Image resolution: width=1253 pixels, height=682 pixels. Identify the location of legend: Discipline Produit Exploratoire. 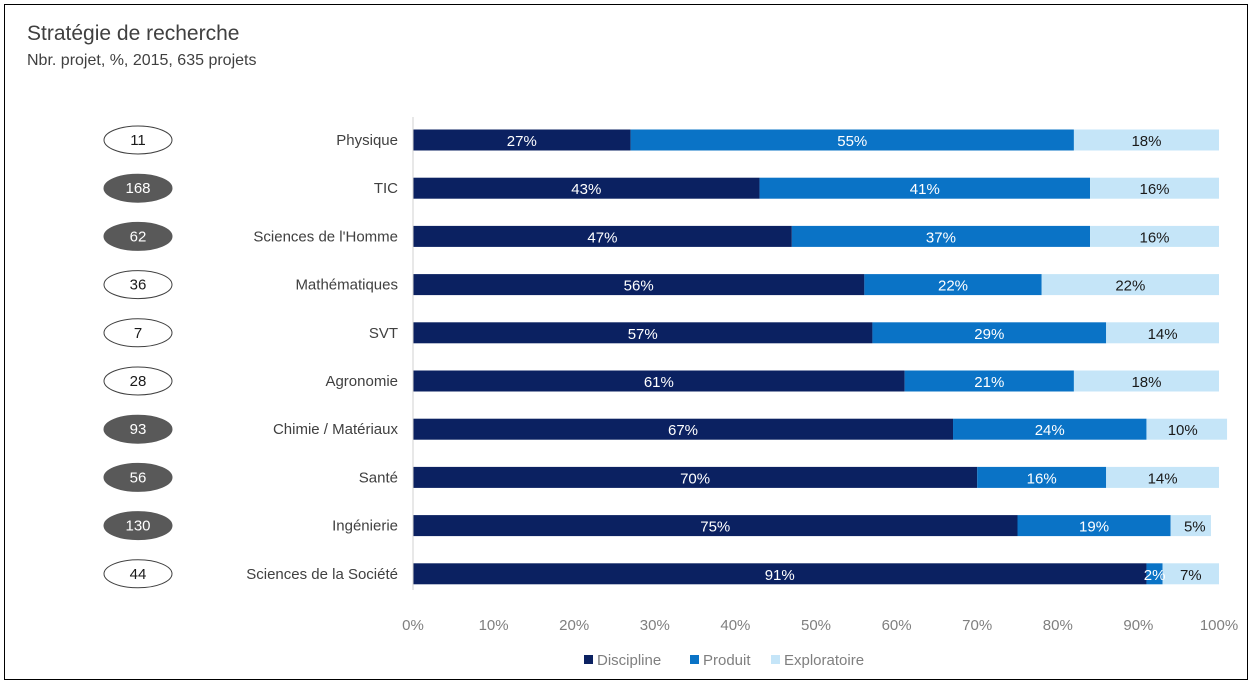
(724, 660).